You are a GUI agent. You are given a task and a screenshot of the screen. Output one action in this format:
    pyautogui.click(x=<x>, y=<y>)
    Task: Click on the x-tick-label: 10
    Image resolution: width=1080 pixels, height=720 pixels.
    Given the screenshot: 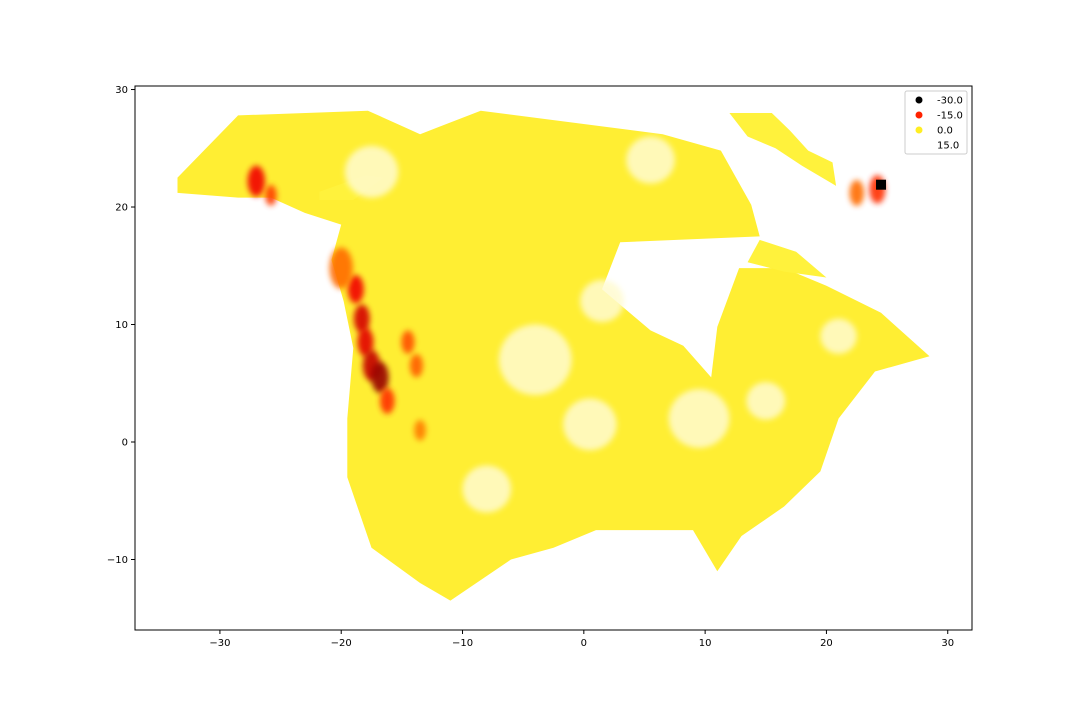 What is the action you would take?
    pyautogui.click(x=705, y=643)
    